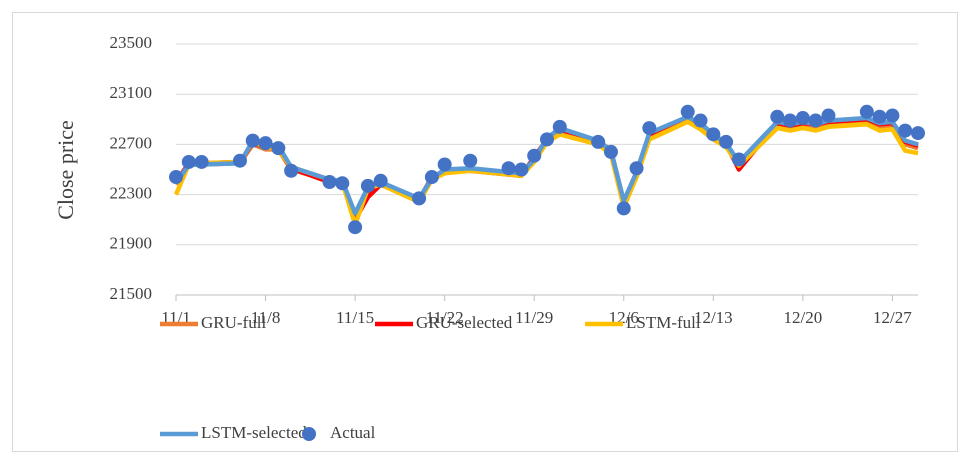 Image resolution: width=970 pixels, height=464 pixels. What do you see at coordinates (353, 432) in the screenshot?
I see `legend-label: Actual` at bounding box center [353, 432].